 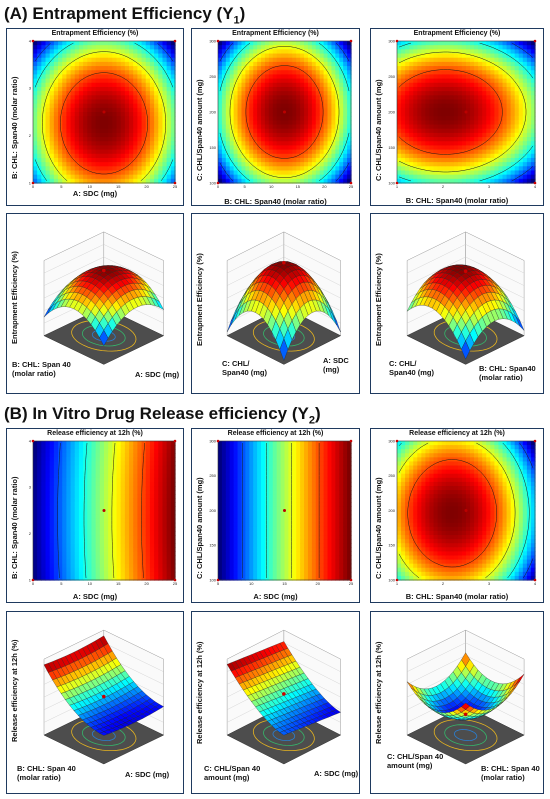 What do you see at coordinates (284, 298) in the screenshot?
I see `surface-plot` at bounding box center [284, 298].